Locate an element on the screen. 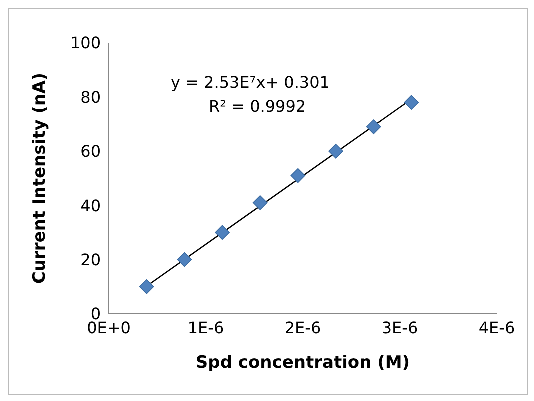 The height and width of the screenshot is (401, 534). annotation: y = 2.53E⁷x+ 0.301 is located at coordinates (250, 82).